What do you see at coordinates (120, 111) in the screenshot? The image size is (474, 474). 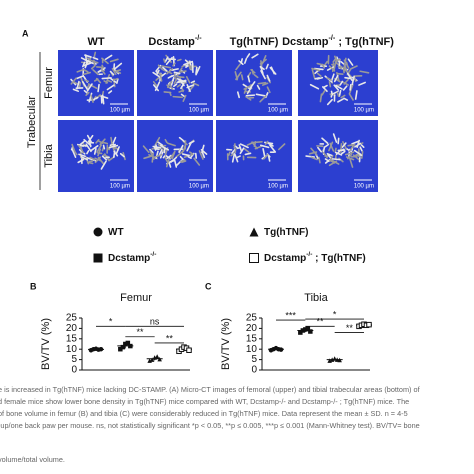 I see `scale-bar-label: 100 µm` at bounding box center [120, 111].